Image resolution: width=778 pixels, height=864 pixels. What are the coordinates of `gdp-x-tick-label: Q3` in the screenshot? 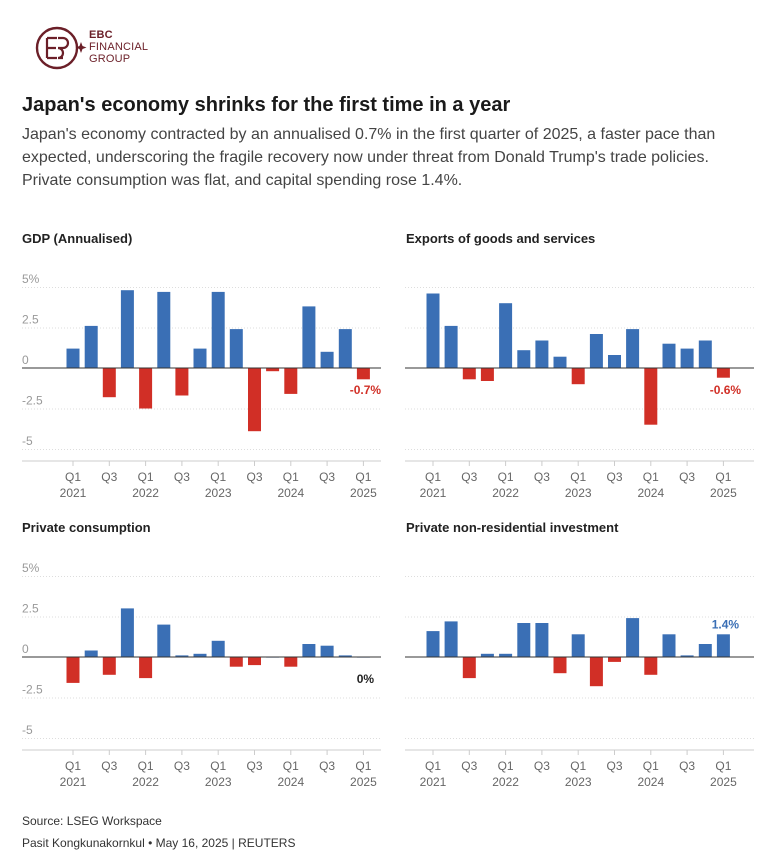 It's located at (327, 477).